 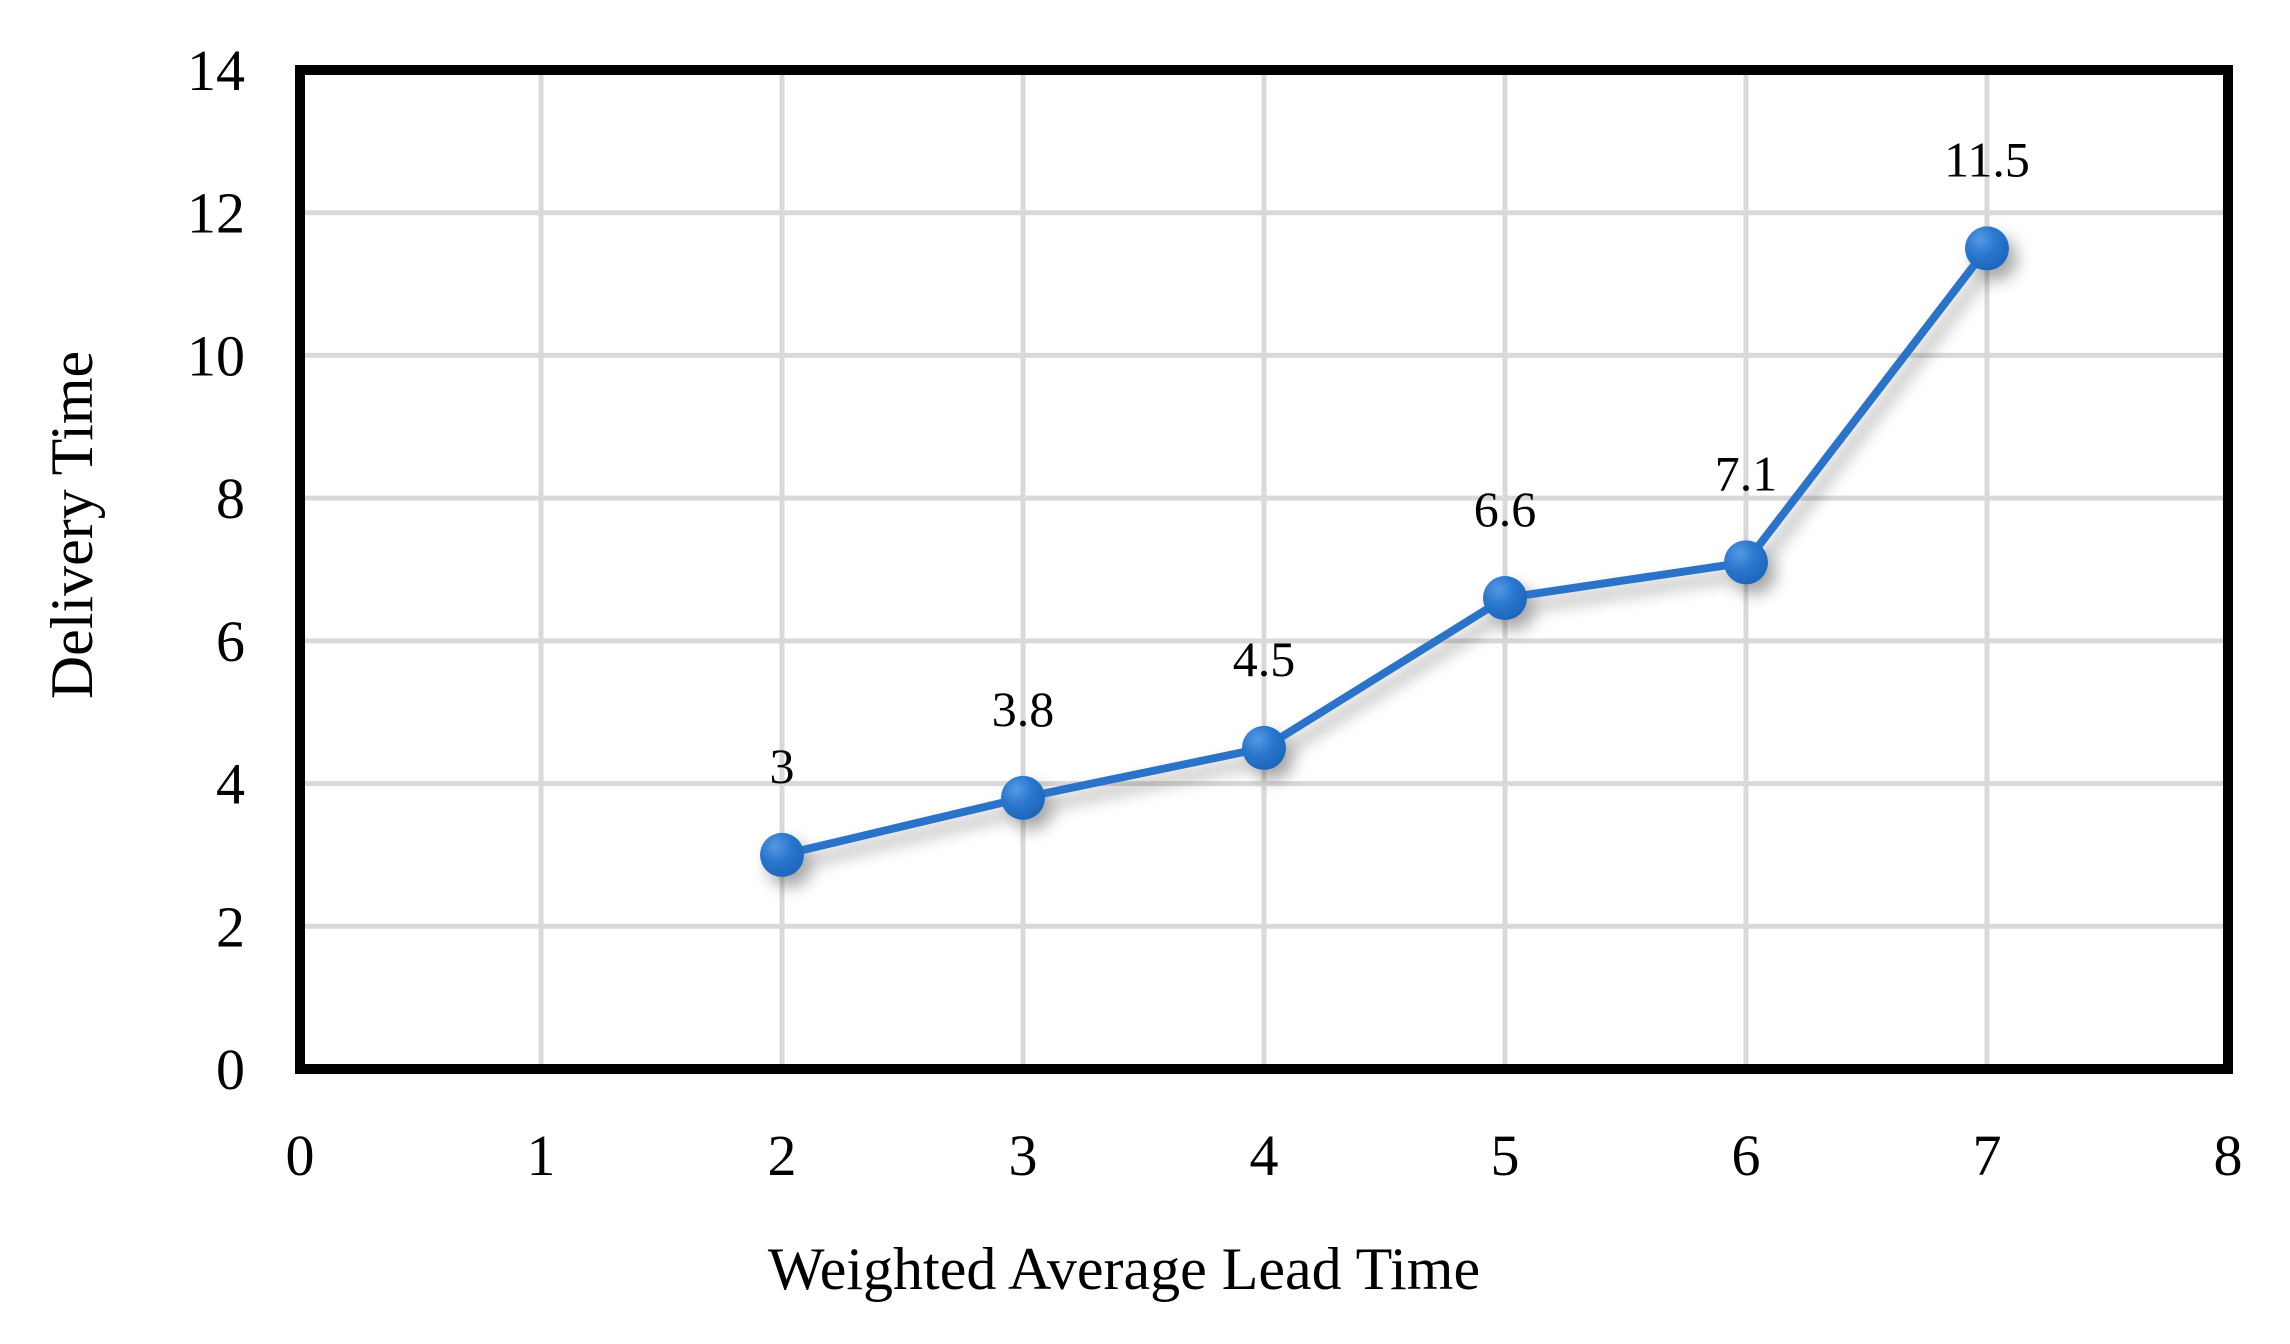 What do you see at coordinates (1746, 473) in the screenshot?
I see `data-point-label: 7.1` at bounding box center [1746, 473].